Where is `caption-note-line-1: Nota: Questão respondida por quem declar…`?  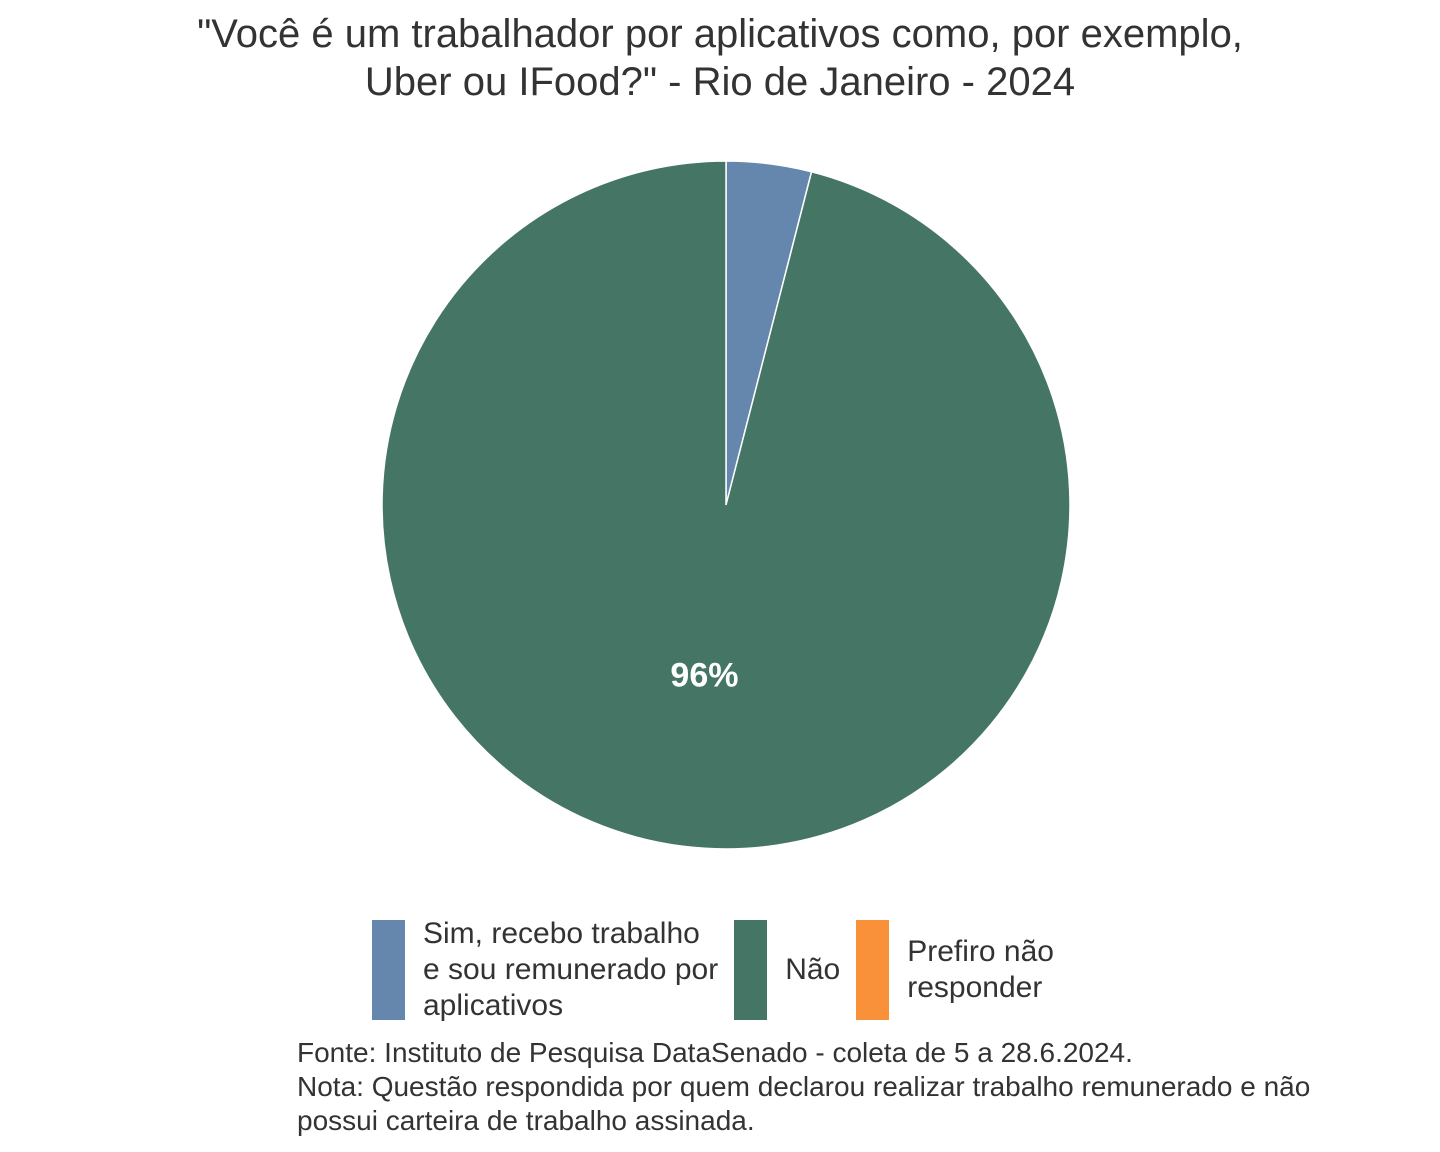 caption-note-line-1: Nota: Questão respondida por quem declar… is located at coordinates (804, 1086).